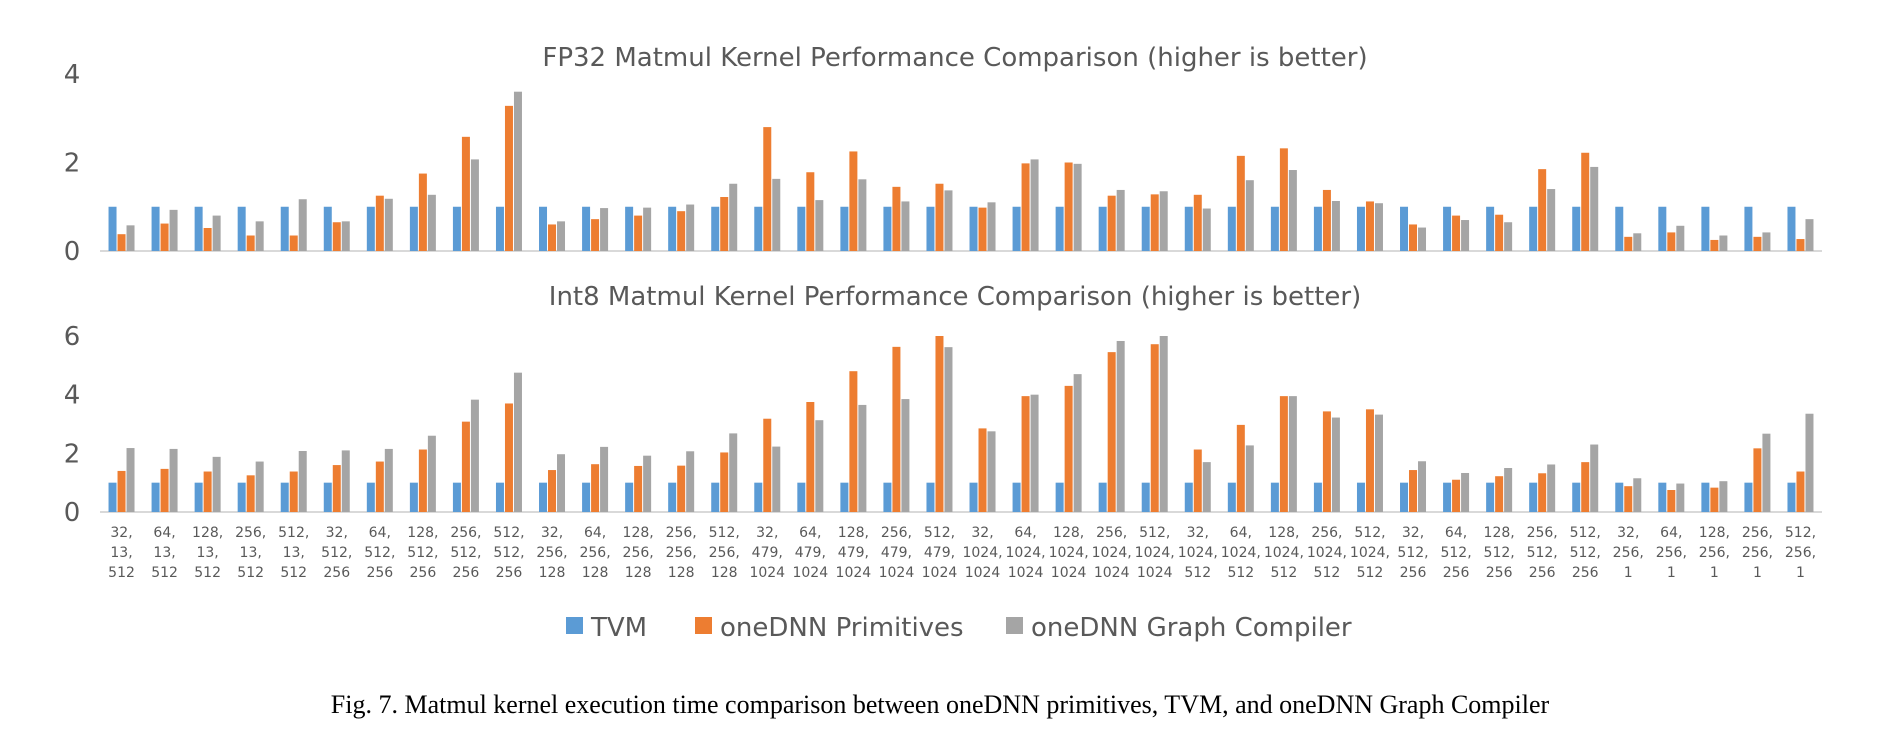 The image size is (1879, 731). Describe the element at coordinates (1455, 553) in the screenshot. I see `x-tick-label: 64, 512, 256` at that location.